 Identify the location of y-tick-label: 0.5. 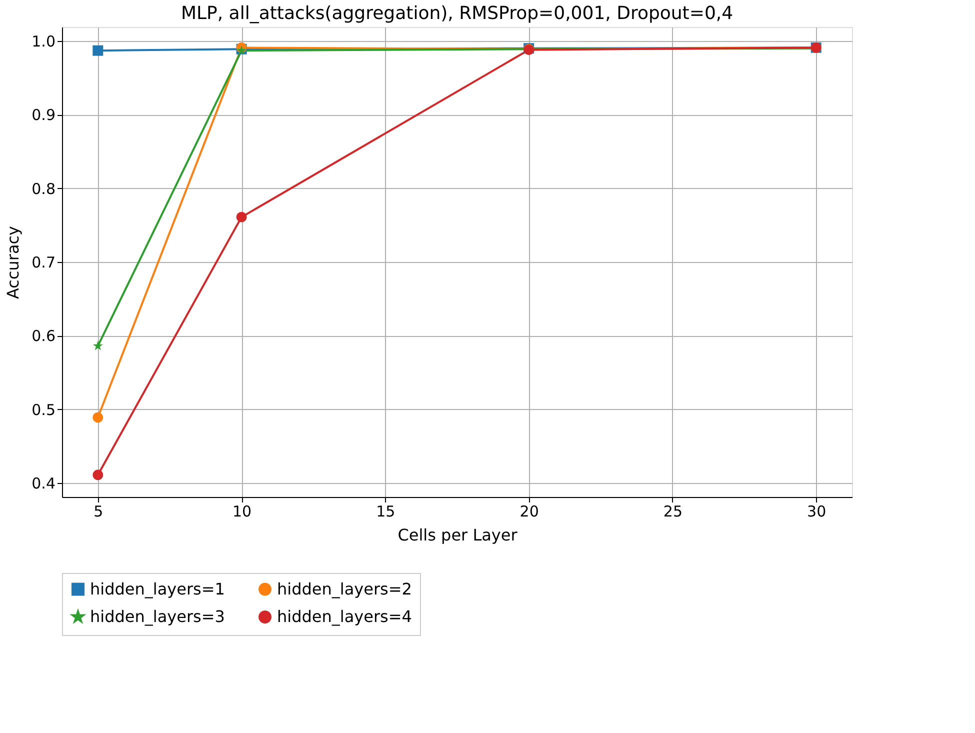
(44, 409).